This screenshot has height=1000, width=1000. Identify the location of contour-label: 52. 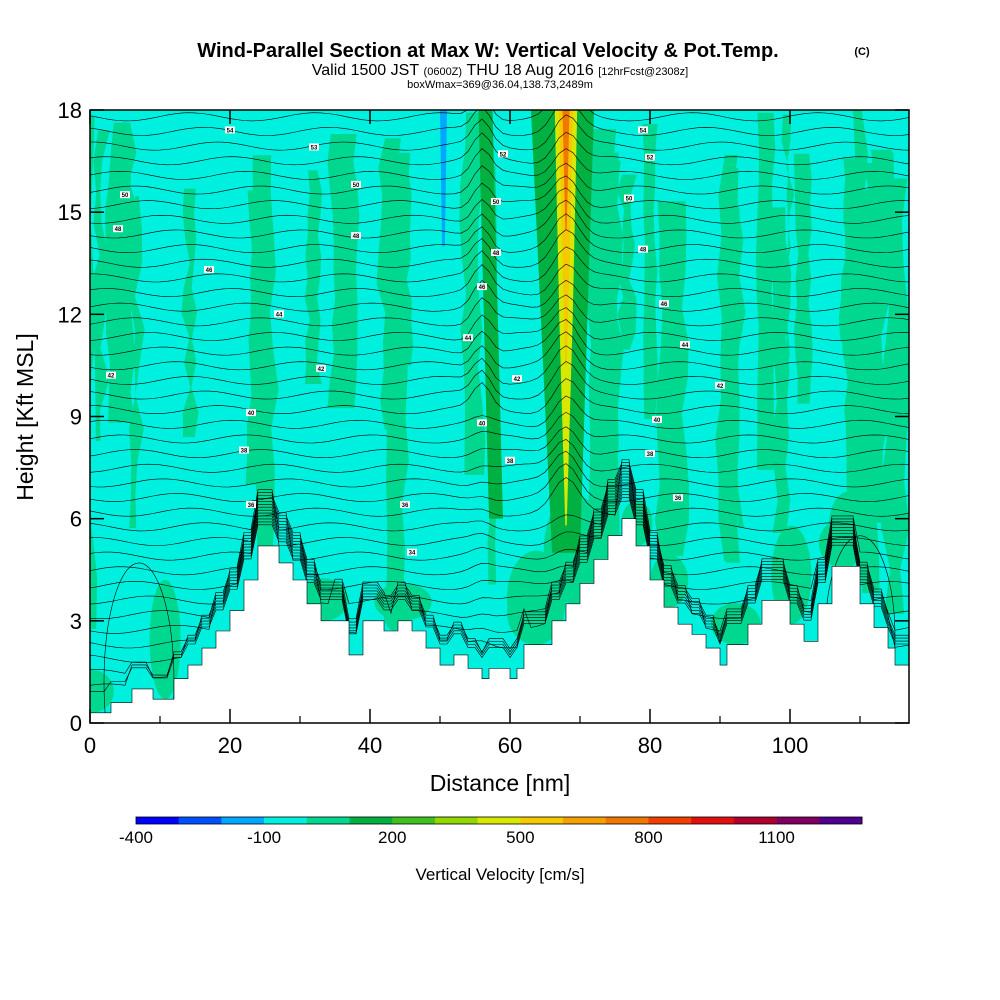
(503, 154).